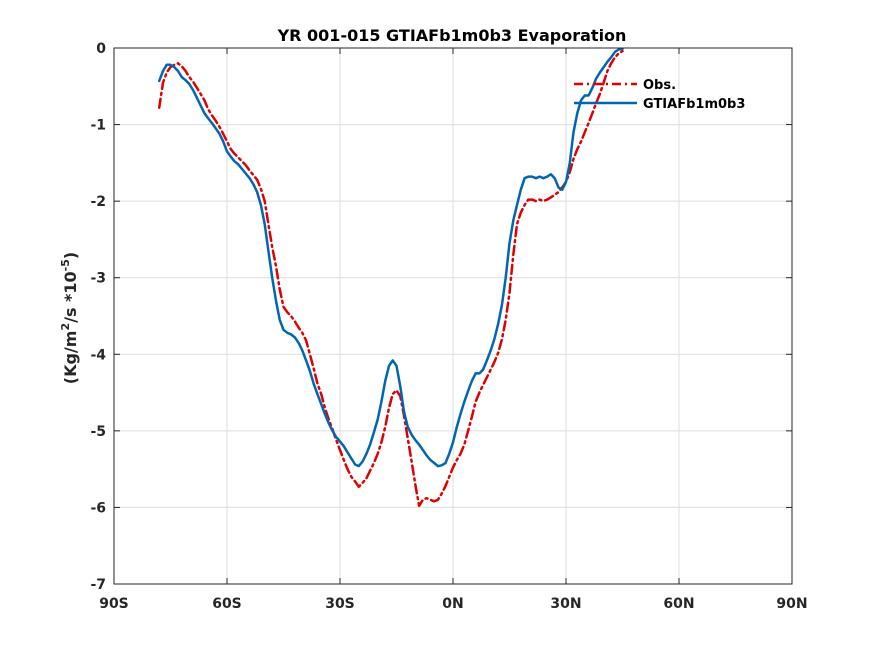 This screenshot has width=875, height=656. I want to click on legend: Obs. GTIAFb1m0b3, so click(659, 95).